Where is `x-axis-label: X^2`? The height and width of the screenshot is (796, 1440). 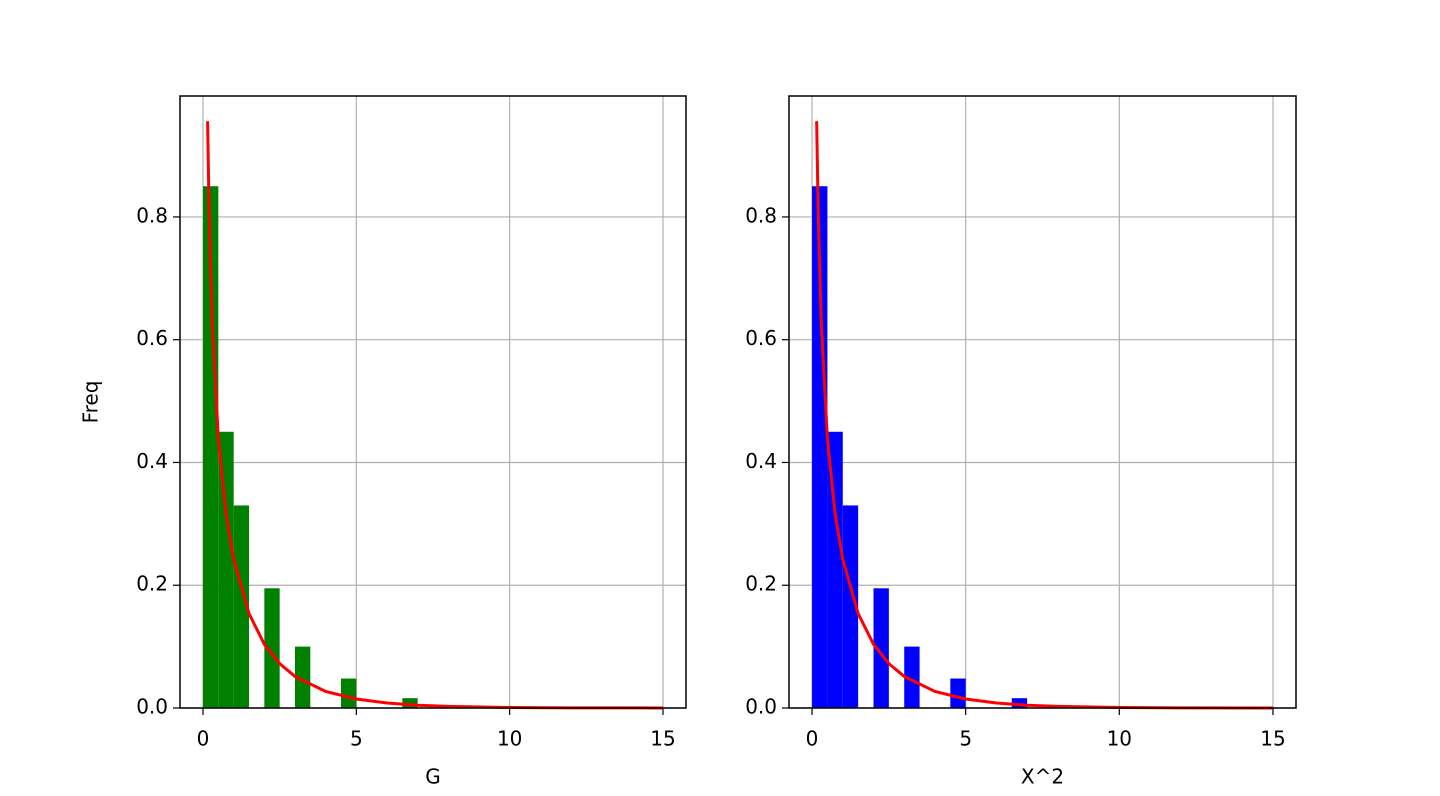 x-axis-label: X^2 is located at coordinates (1042, 777).